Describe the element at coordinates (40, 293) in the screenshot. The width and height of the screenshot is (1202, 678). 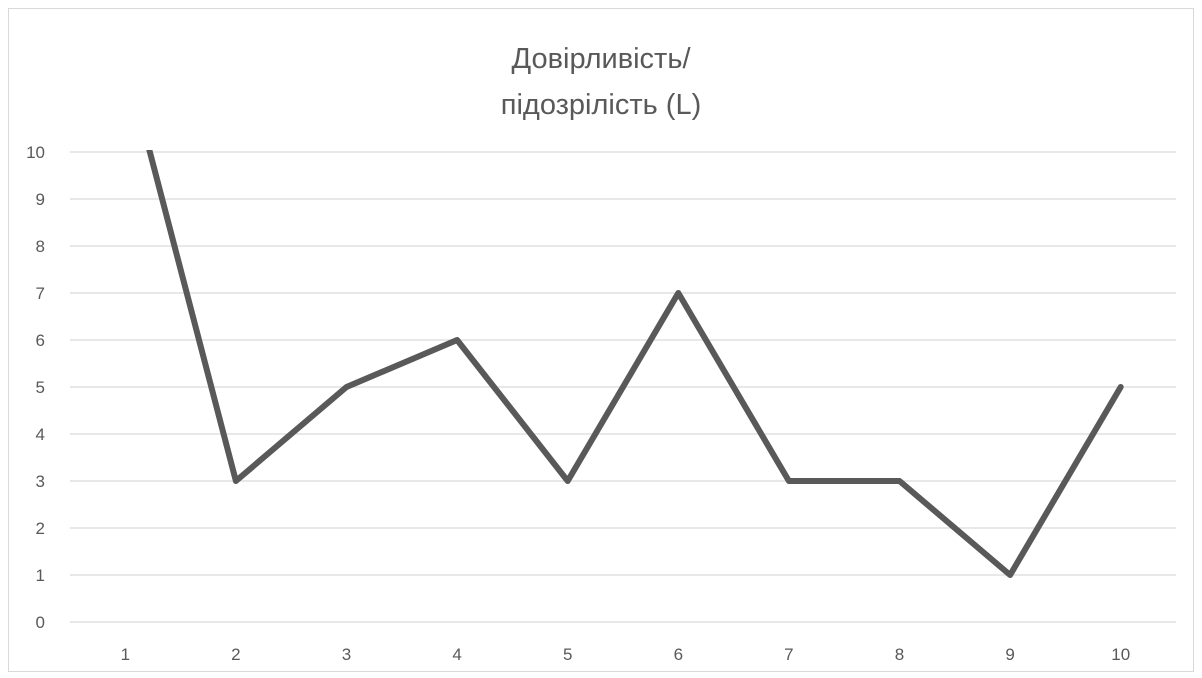
I see `y-tick-label: 7` at that location.